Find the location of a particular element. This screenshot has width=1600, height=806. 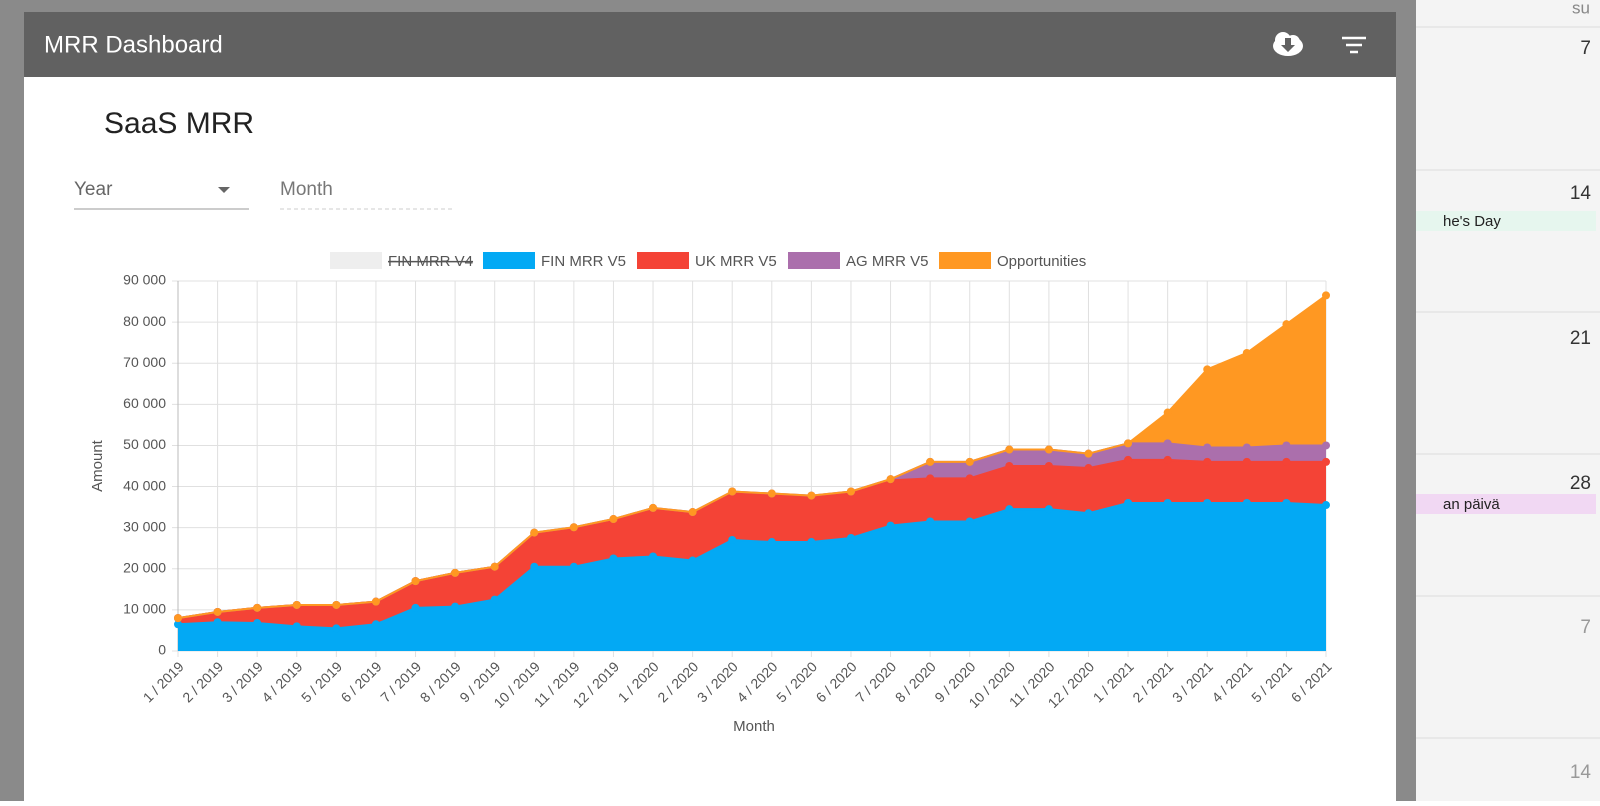

legend-label: UK MRR V5 is located at coordinates (736, 261).